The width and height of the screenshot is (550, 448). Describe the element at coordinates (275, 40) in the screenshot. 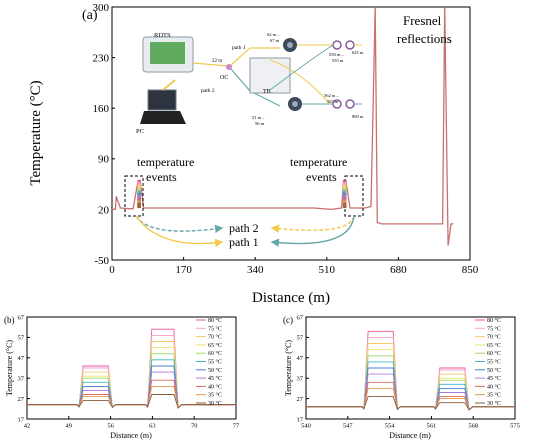

I see `dist-67: 67 m` at that location.